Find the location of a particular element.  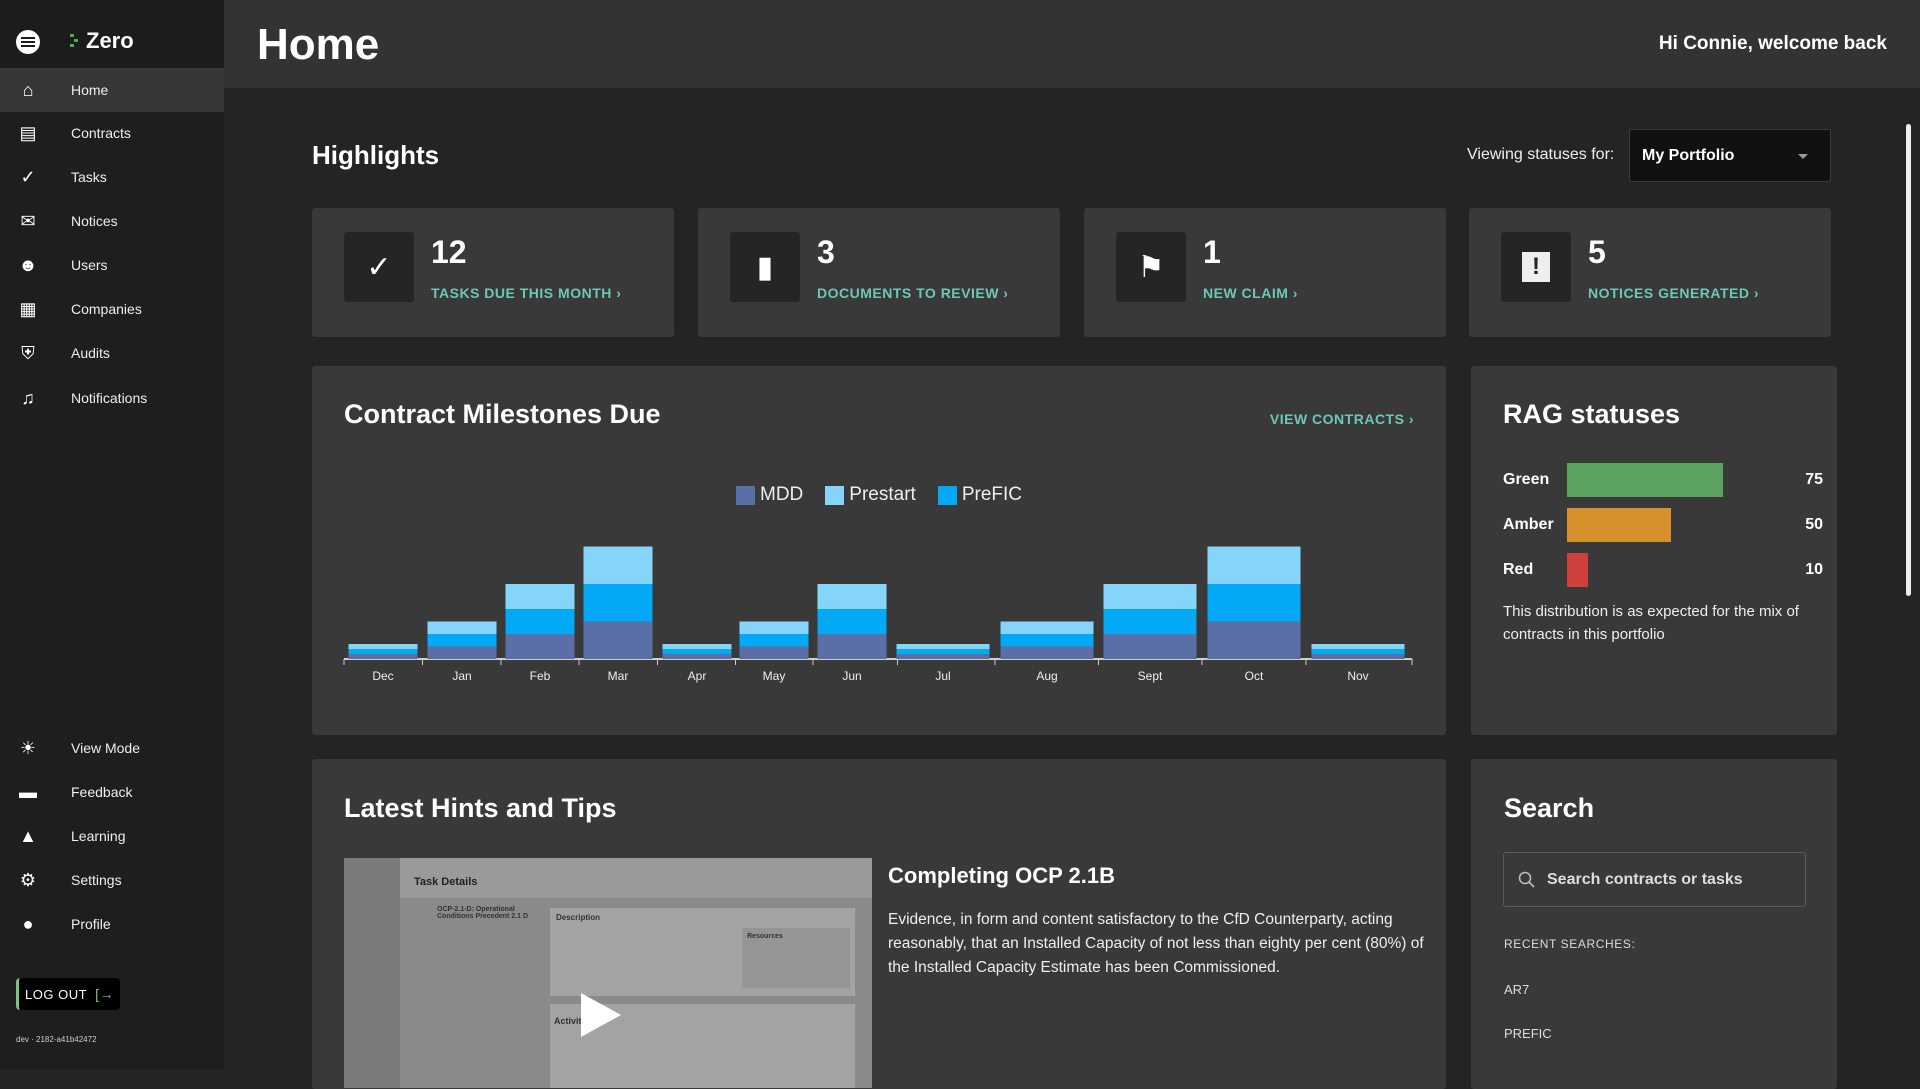

bar-prestart-aug is located at coordinates (1047, 628).